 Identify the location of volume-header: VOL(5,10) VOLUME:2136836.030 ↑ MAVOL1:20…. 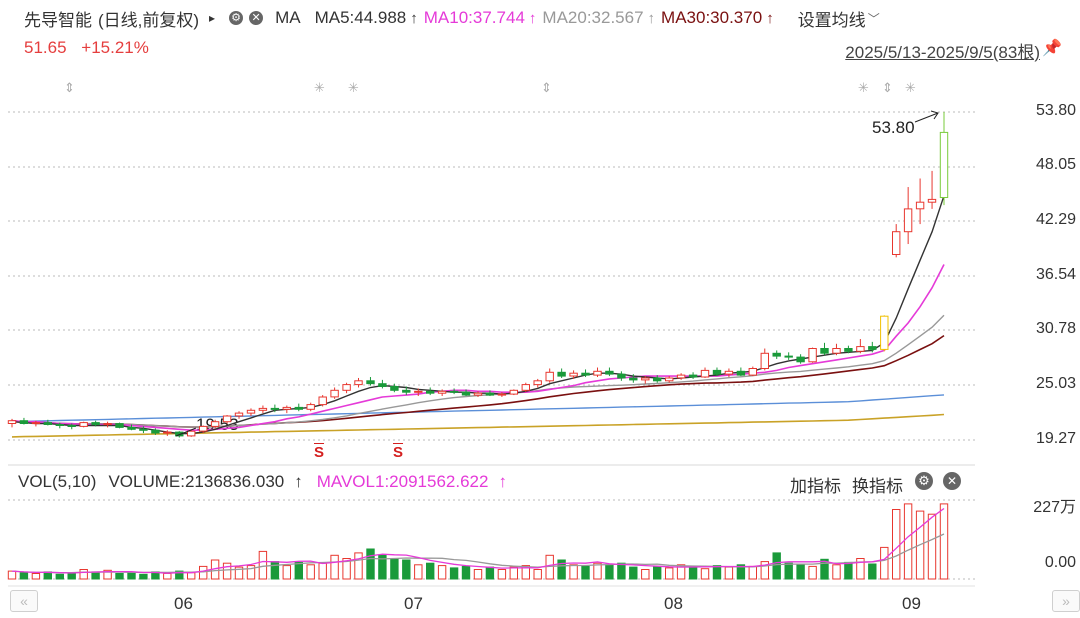
(262, 482).